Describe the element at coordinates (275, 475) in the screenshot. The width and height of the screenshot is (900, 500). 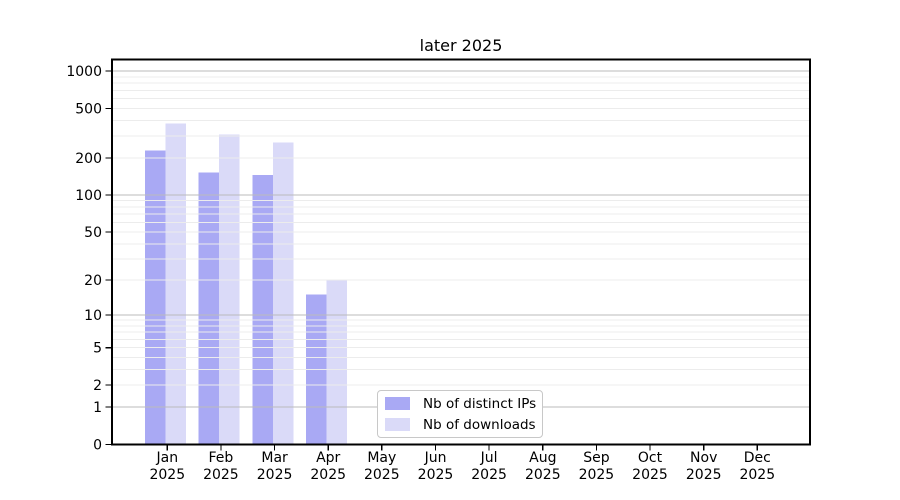
I see `x-tick-year-mar: 2025` at that location.